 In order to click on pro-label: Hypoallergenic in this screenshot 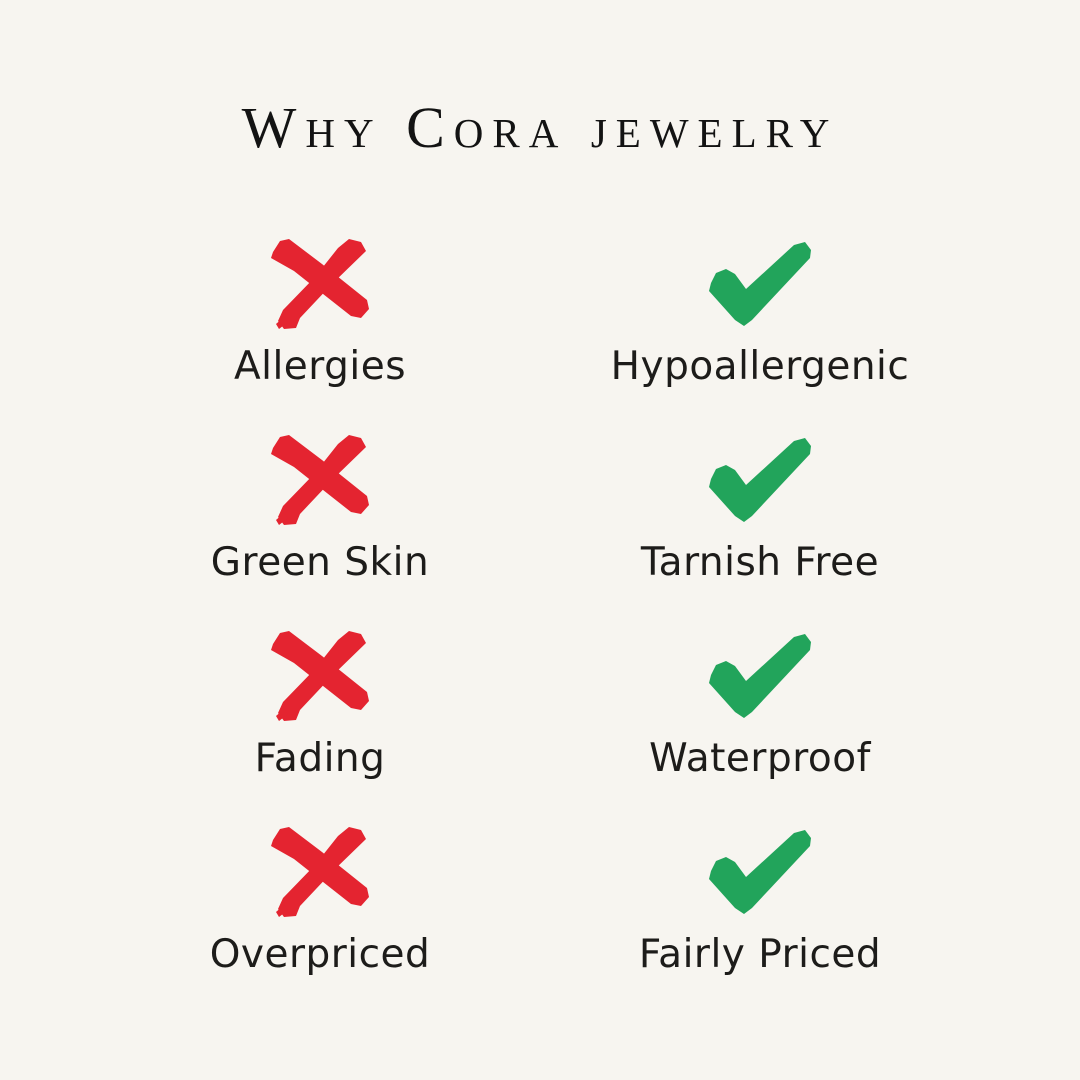, I will do `click(760, 366)`.